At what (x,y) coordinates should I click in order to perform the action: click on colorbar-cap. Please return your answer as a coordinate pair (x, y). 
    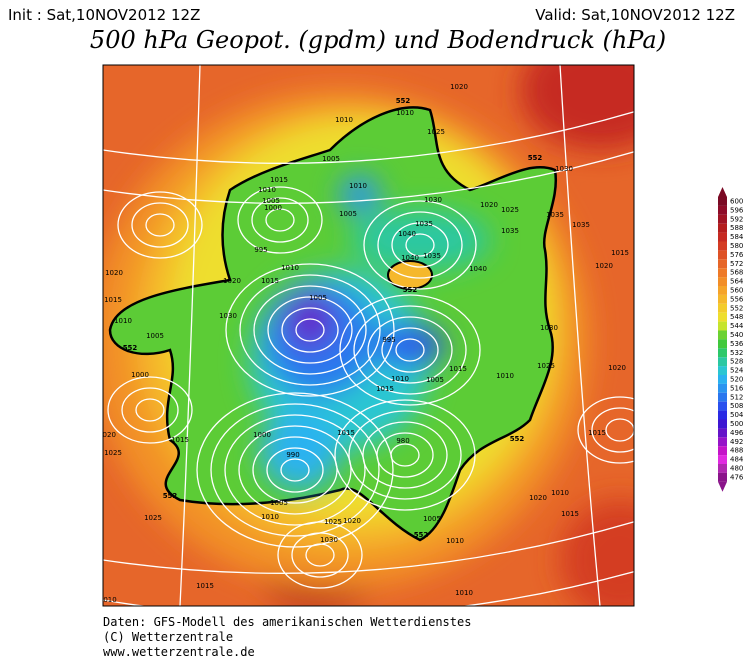
    Looking at the image, I should click on (722, 192).